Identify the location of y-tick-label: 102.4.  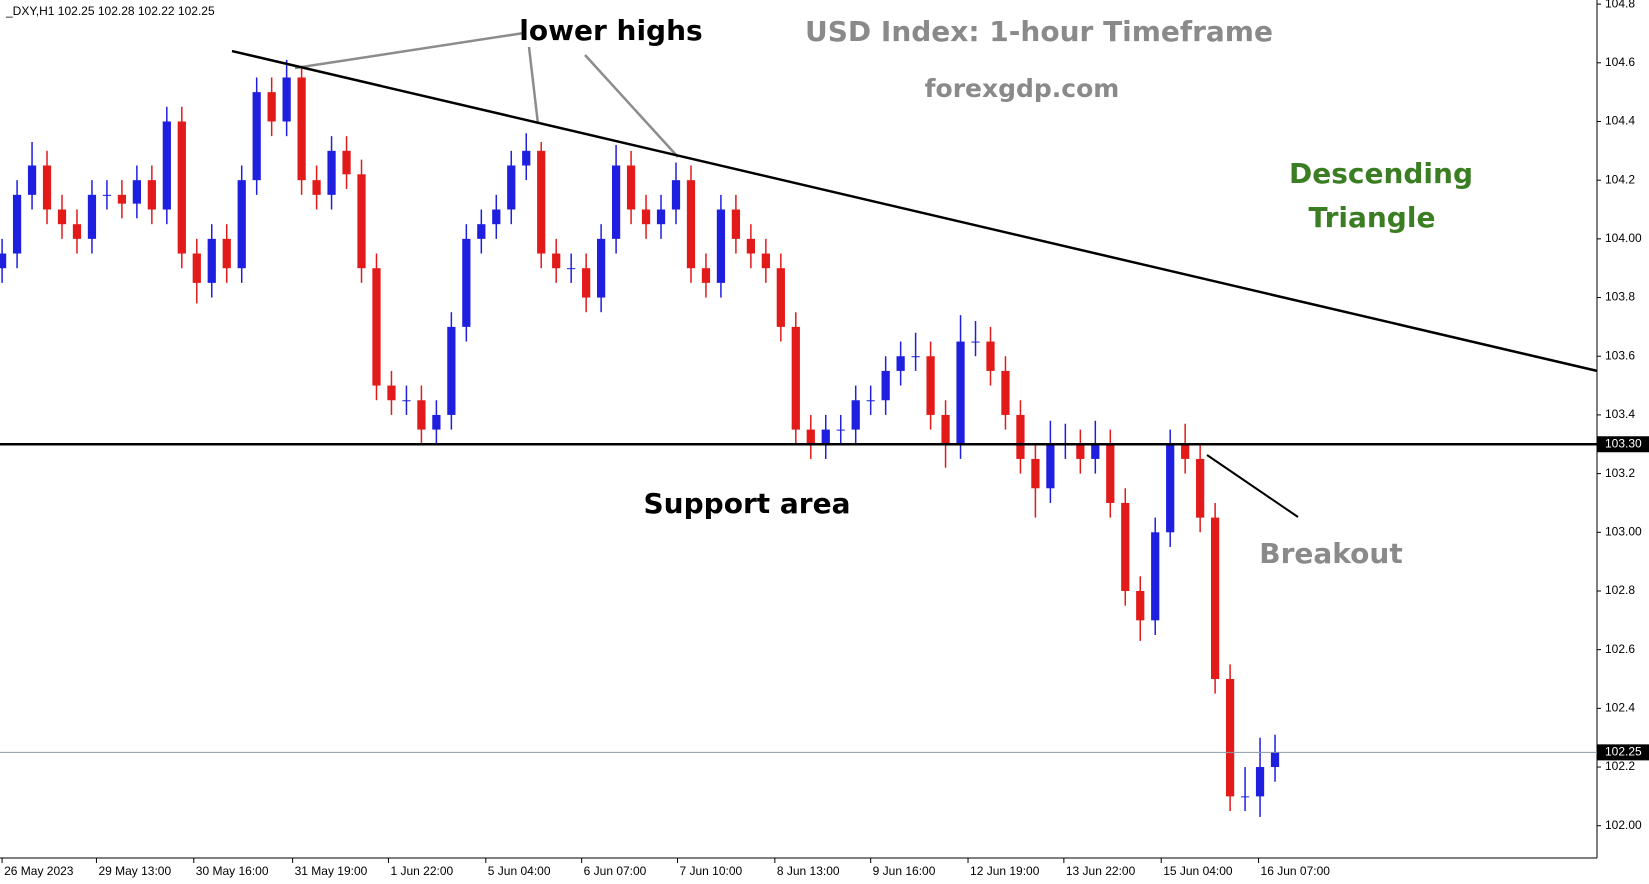
(1620, 708).